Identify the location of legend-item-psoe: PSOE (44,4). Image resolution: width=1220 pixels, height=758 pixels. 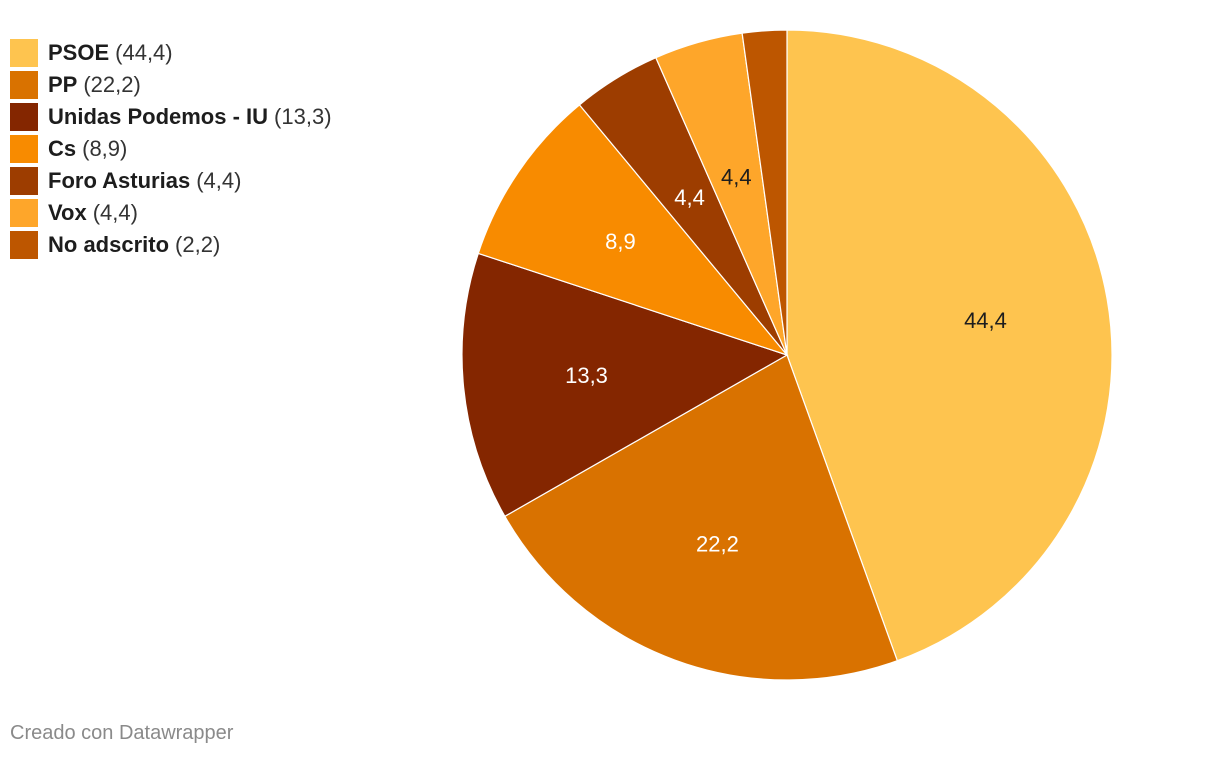
(171, 53).